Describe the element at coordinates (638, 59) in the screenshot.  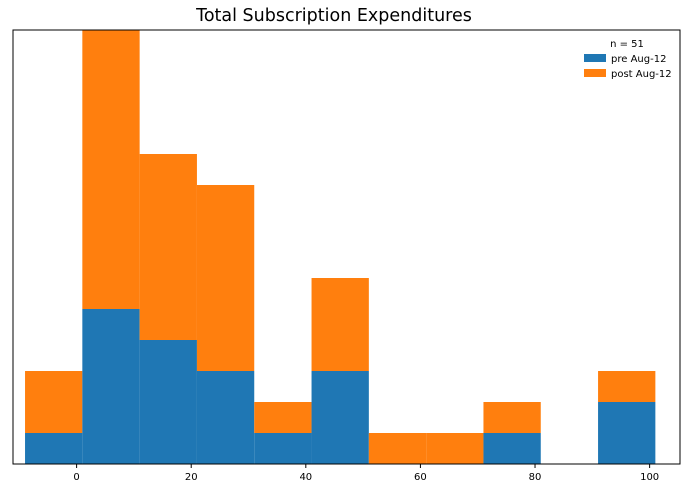
I see `legend-label-pre: pre Aug-12` at that location.